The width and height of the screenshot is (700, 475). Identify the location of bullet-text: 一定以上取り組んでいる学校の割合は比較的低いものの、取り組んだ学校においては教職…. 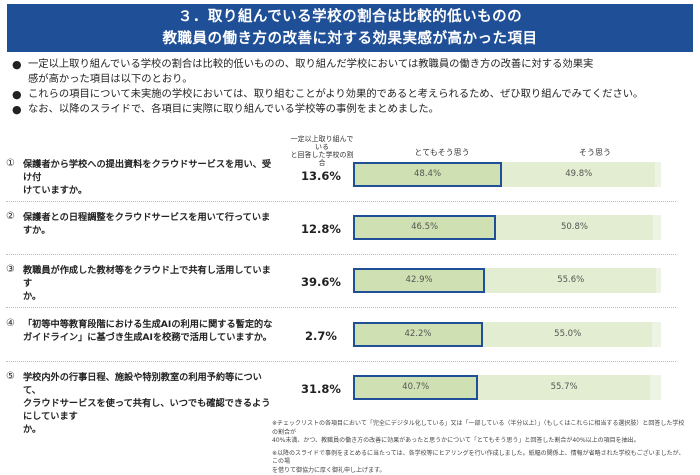
(310, 64).